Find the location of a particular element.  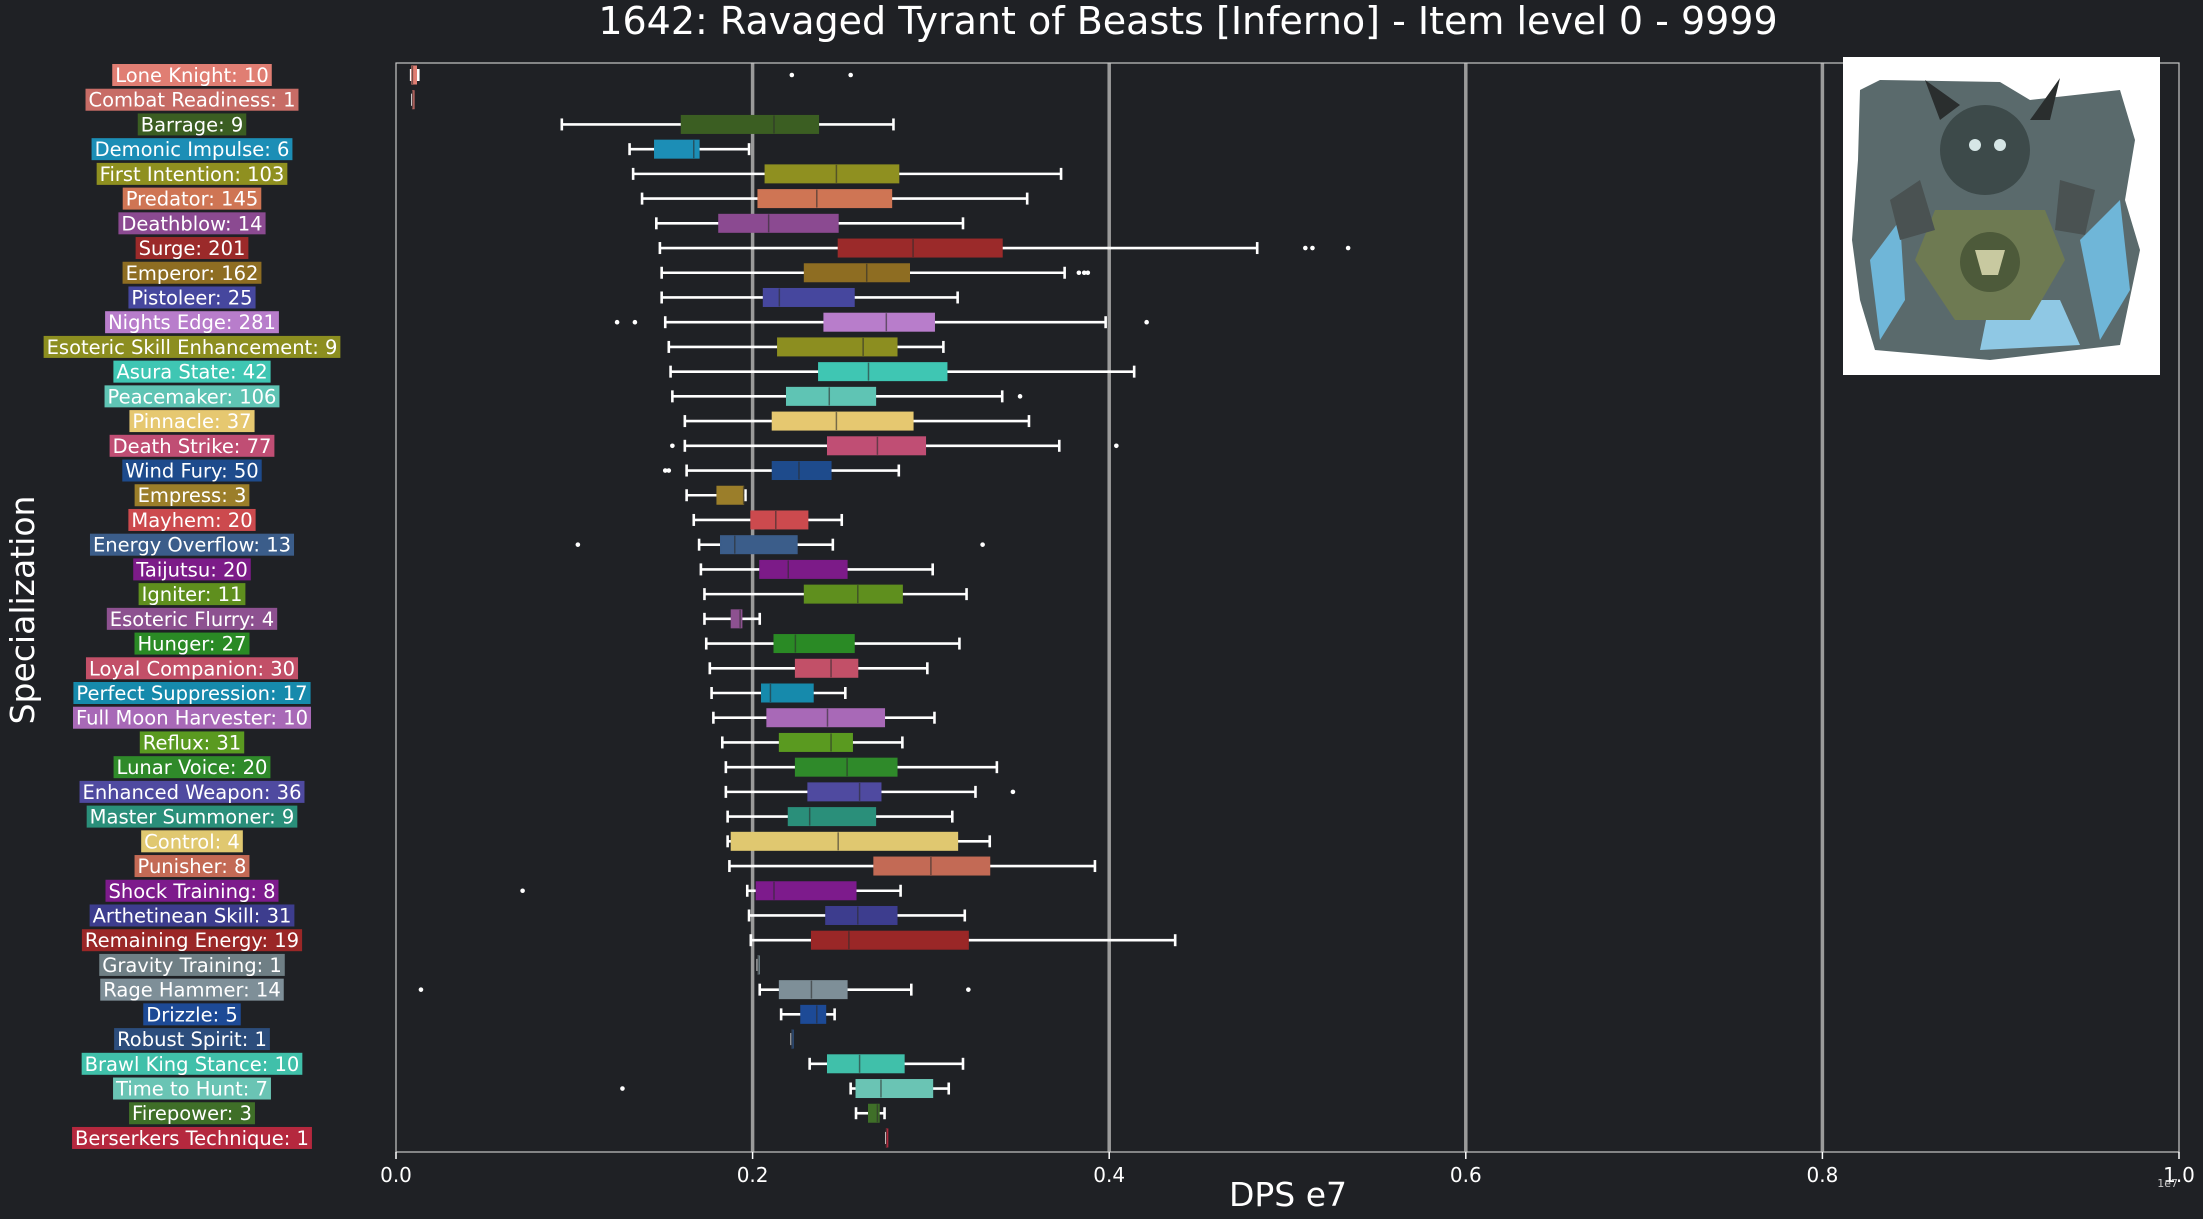

category-label-22: Esoteric Flurry: 4 is located at coordinates (192, 619).